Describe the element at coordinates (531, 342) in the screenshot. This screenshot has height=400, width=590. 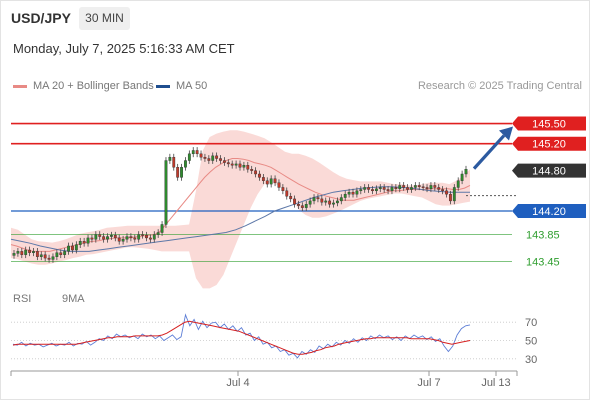
I see `rsi-tick-label: 50` at that location.